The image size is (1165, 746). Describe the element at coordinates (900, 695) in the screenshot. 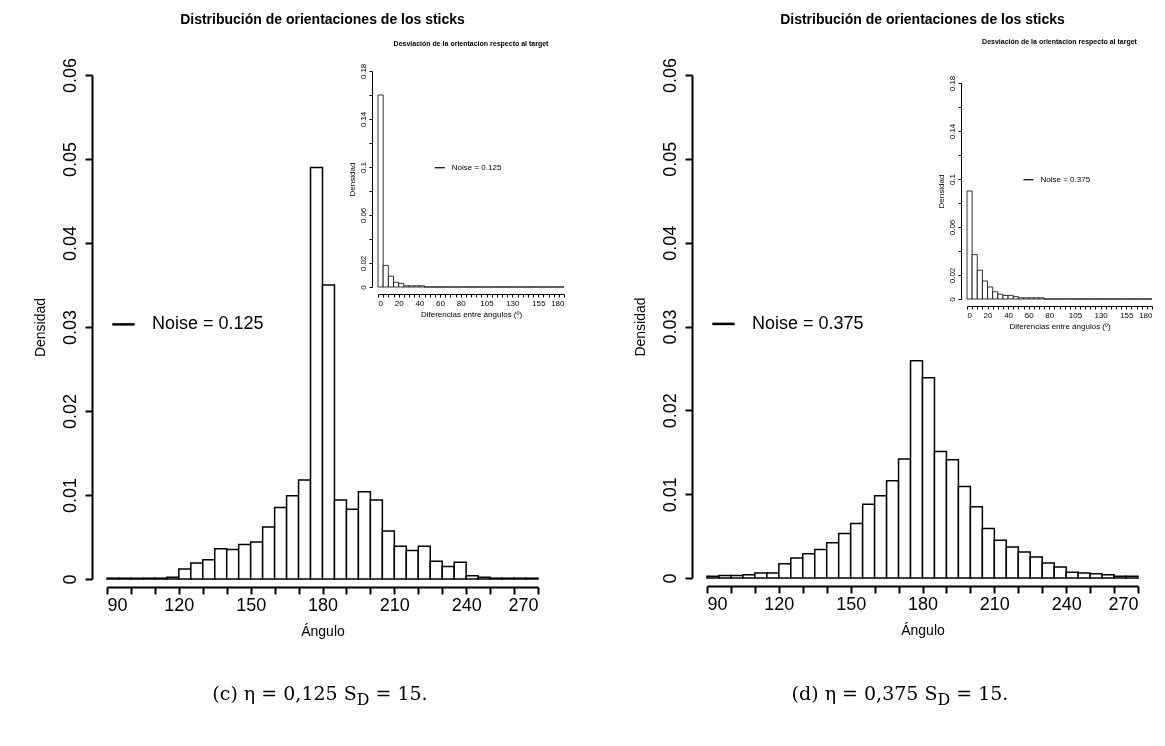

I see `text: (d) η = 0,375 S$_{D}$ = 15.` at that location.